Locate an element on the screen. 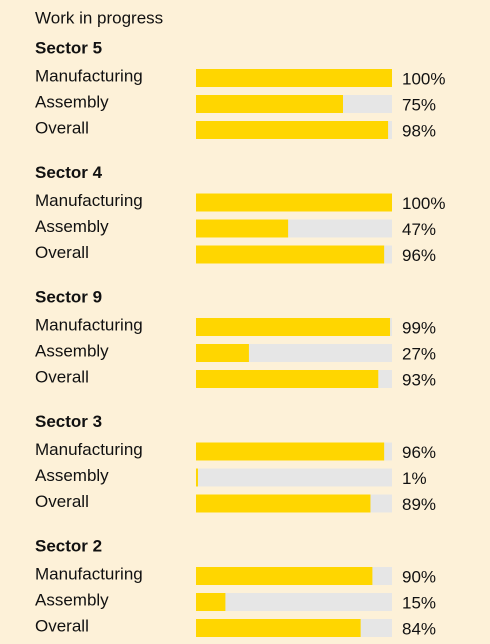 This screenshot has height=644, width=490. widget-title: Work in progress is located at coordinates (99, 17).